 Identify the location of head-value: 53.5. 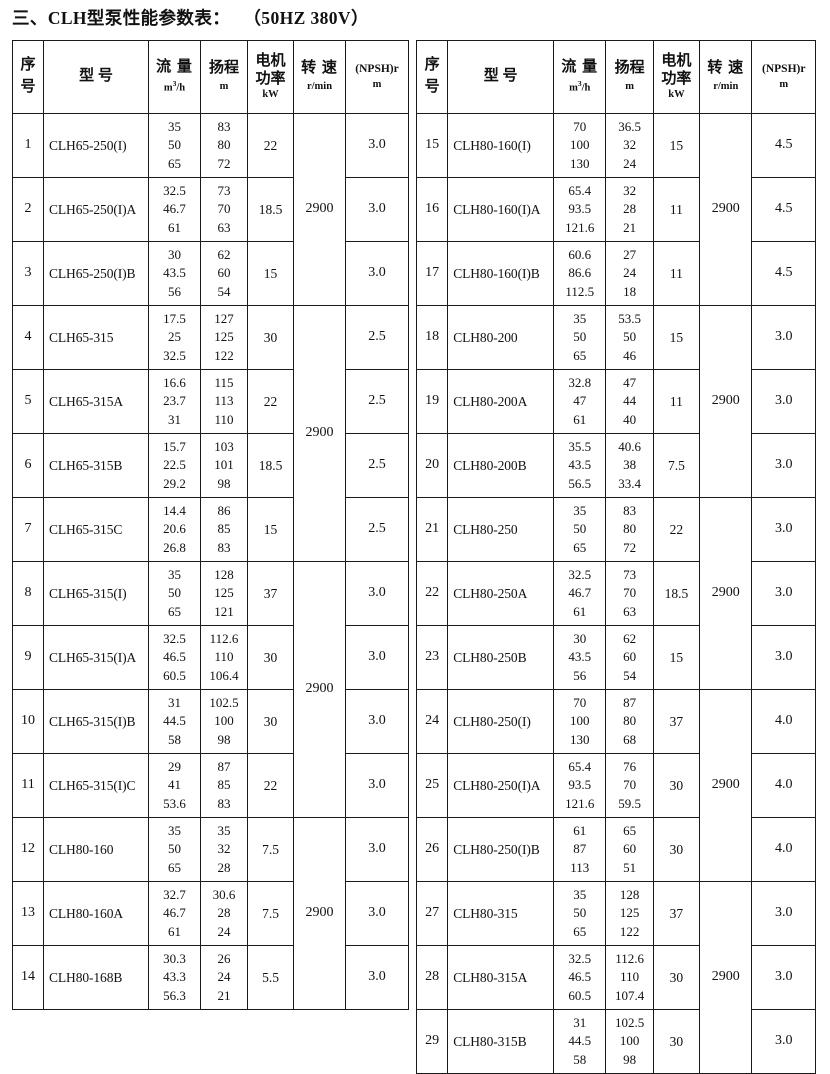
(629, 318).